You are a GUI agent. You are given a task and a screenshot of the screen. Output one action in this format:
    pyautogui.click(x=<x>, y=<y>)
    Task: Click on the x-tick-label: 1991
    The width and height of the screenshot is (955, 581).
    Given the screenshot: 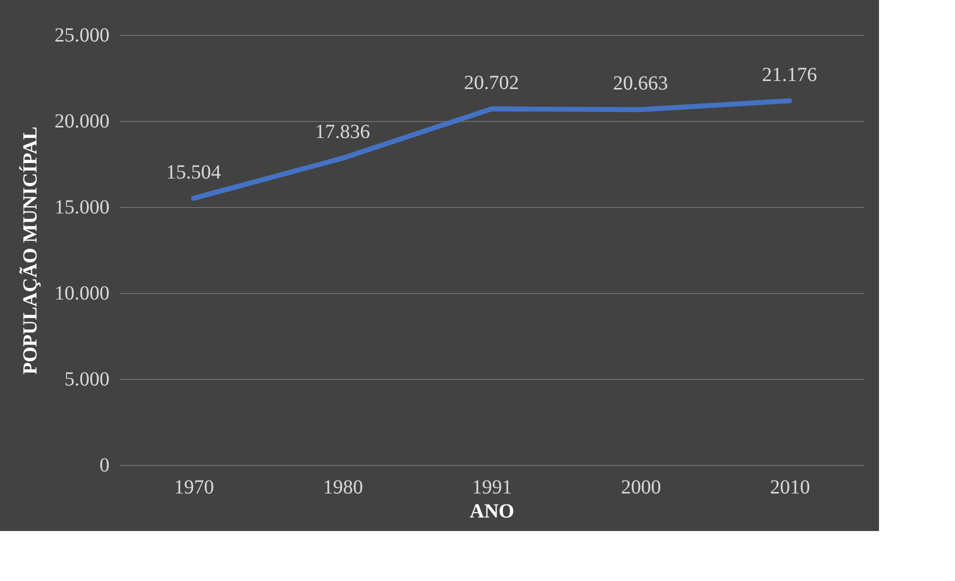 What is the action you would take?
    pyautogui.click(x=492, y=487)
    